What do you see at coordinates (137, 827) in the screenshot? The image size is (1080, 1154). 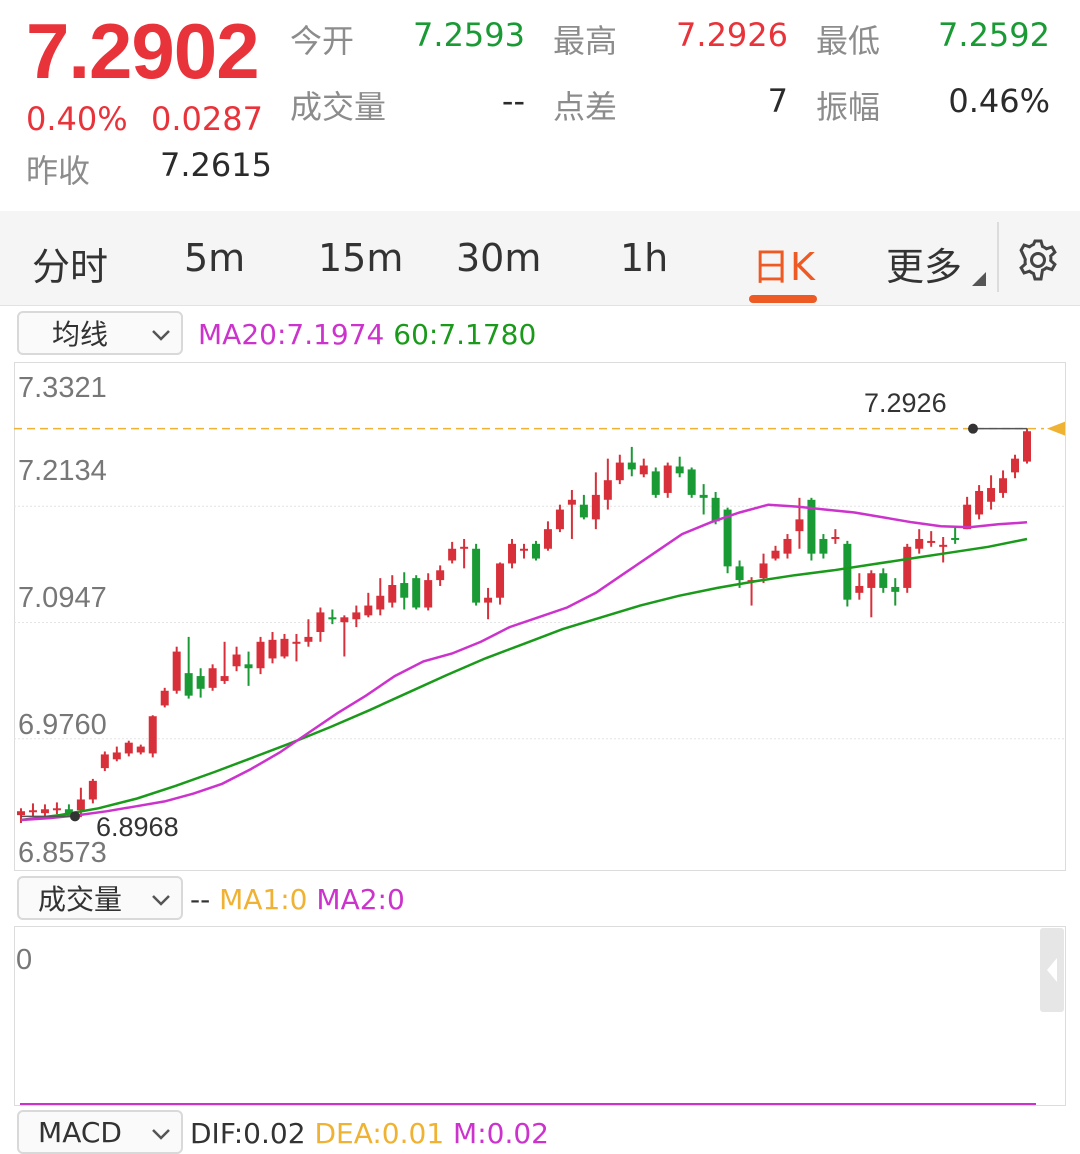 I see `period-low-marker-label: 6.8968` at bounding box center [137, 827].